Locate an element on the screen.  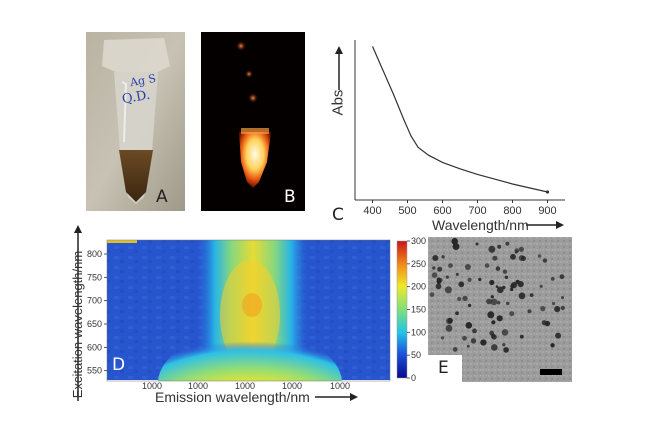
panel-letter-c: C is located at coordinates (338, 215).